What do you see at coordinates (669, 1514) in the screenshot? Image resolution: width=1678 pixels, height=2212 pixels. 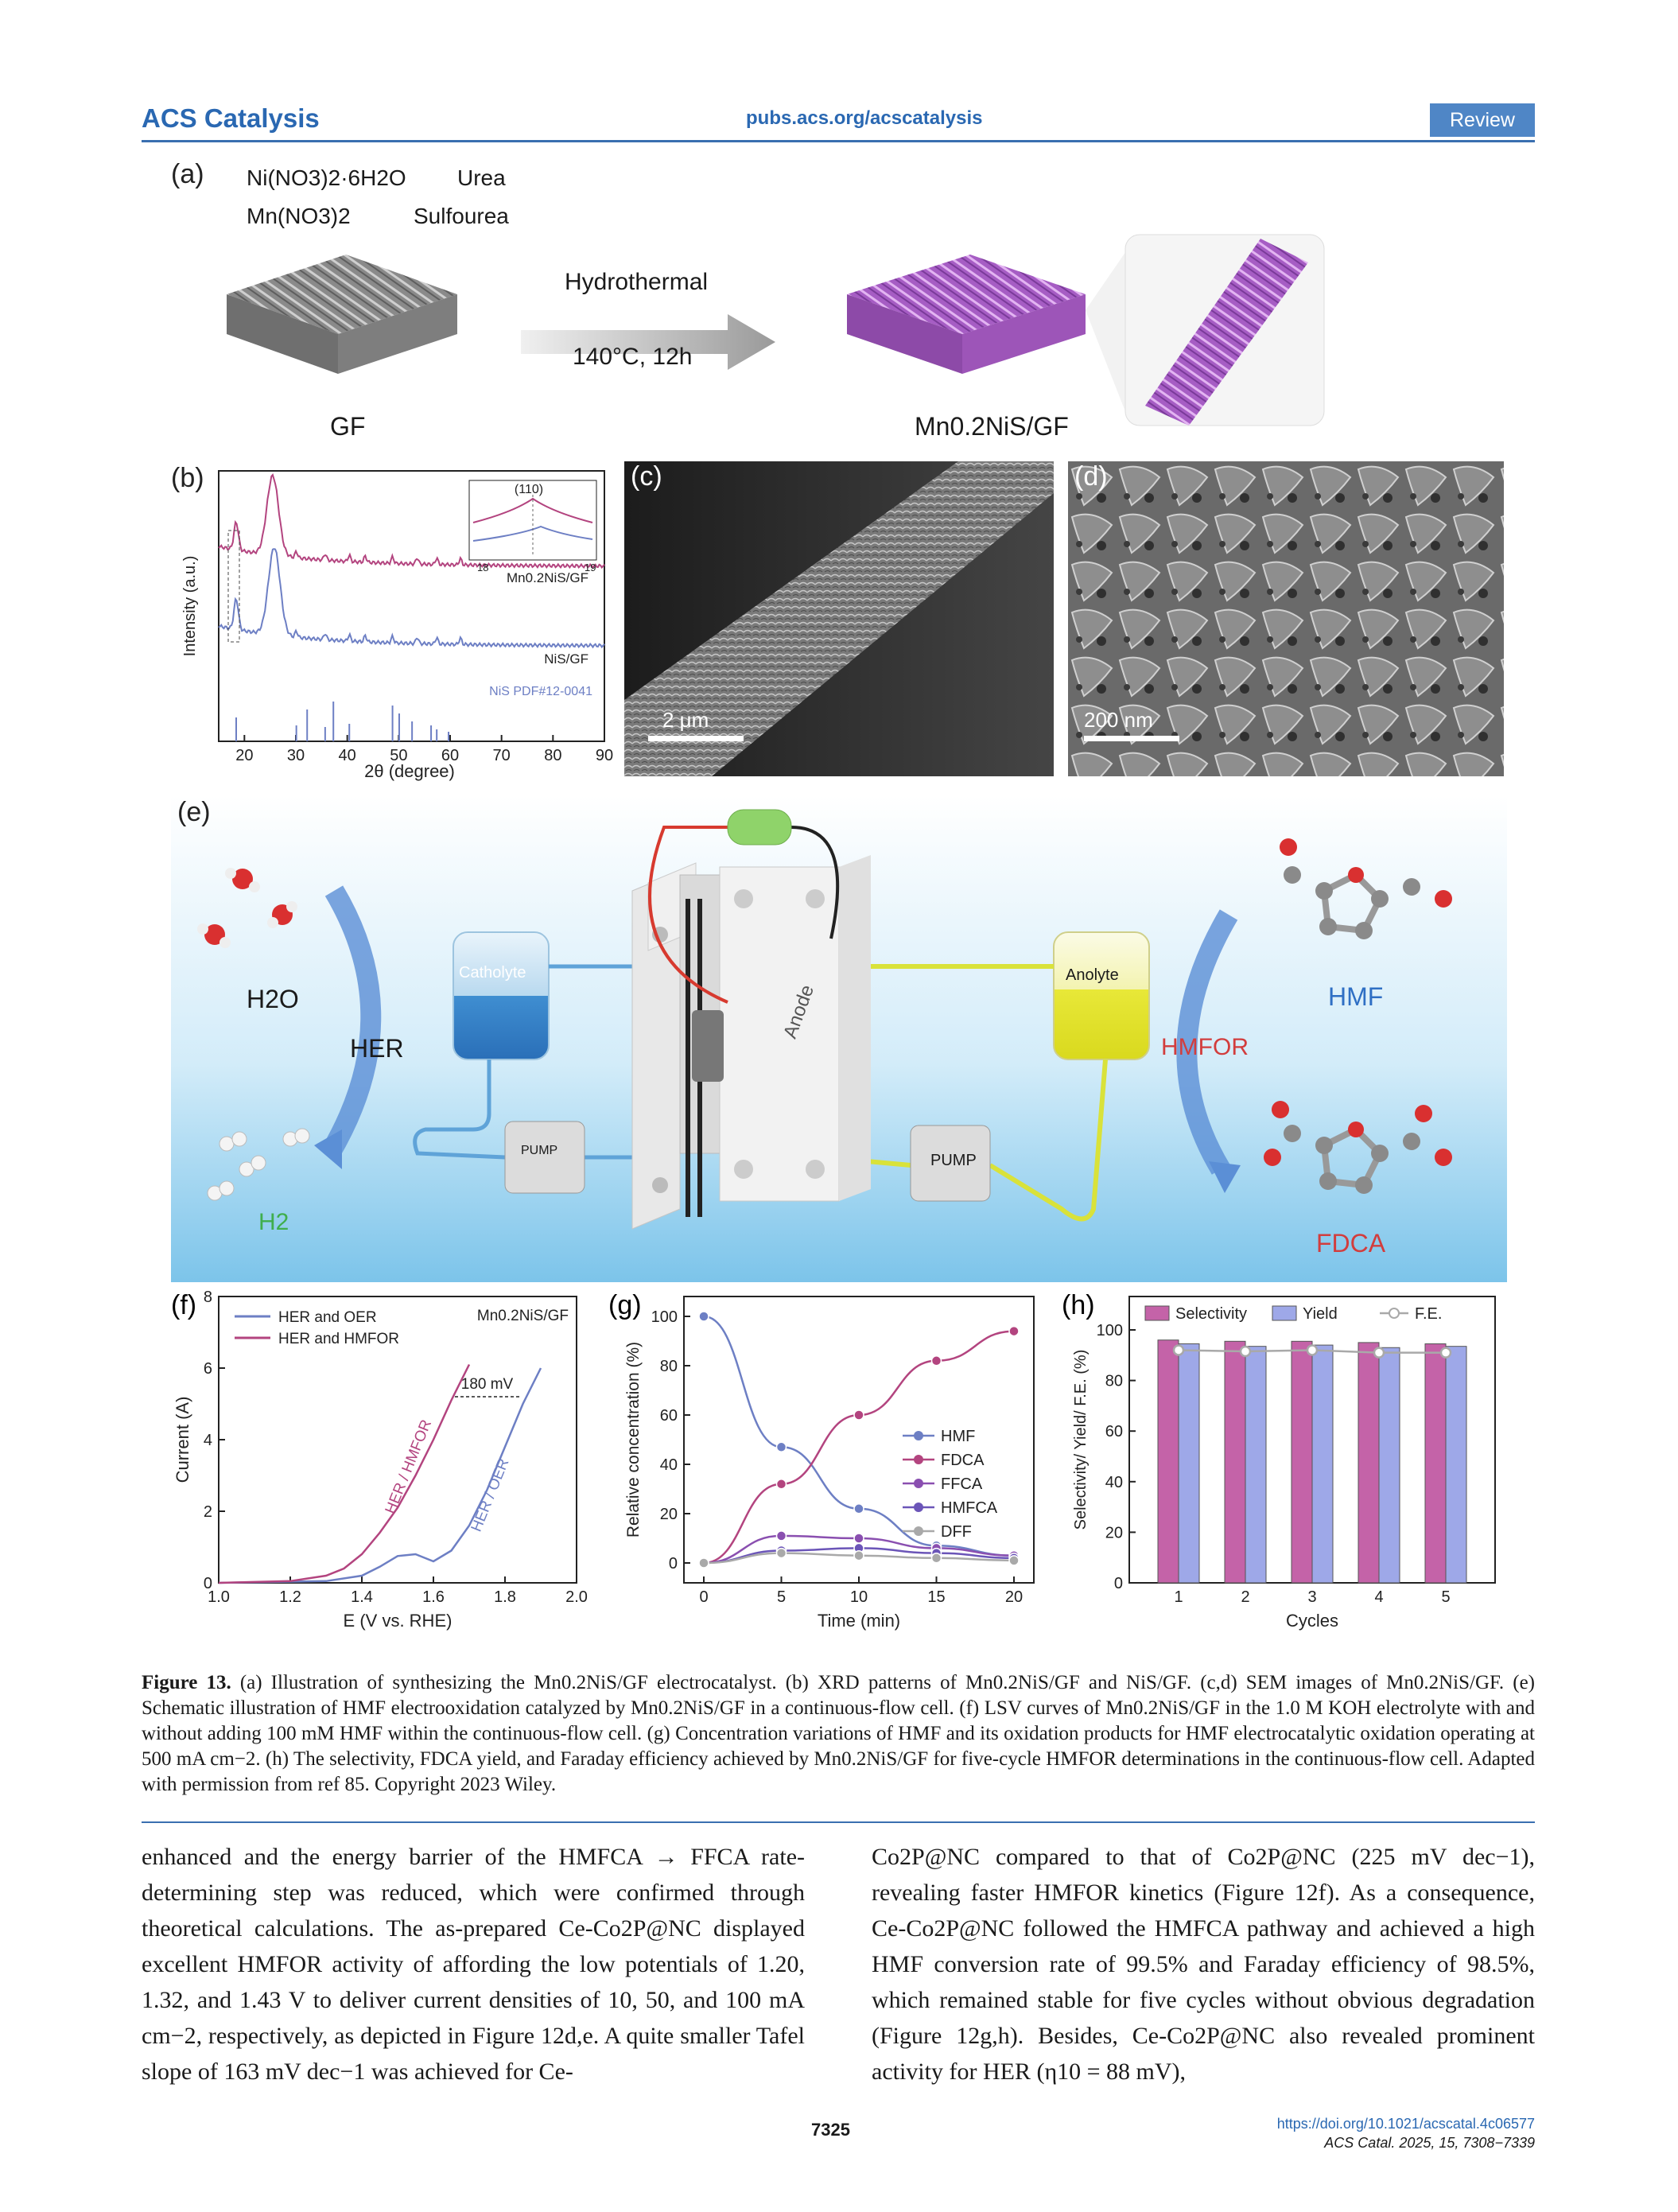 I see `conc-ytick-label: 20` at bounding box center [669, 1514].